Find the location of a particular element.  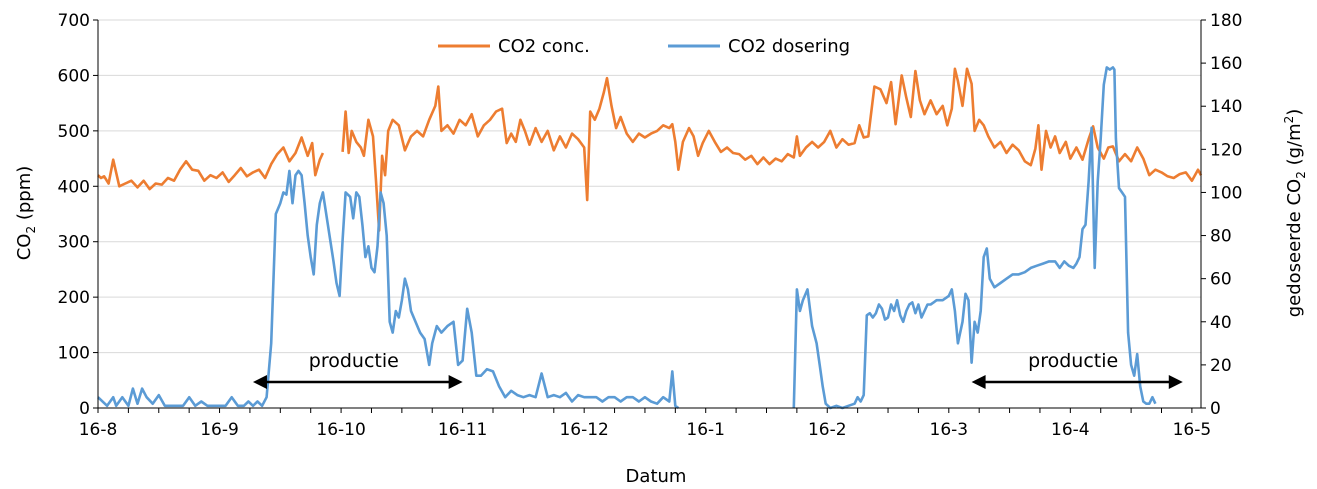

y-right-tick-label: 180 is located at coordinates (1226, 21).